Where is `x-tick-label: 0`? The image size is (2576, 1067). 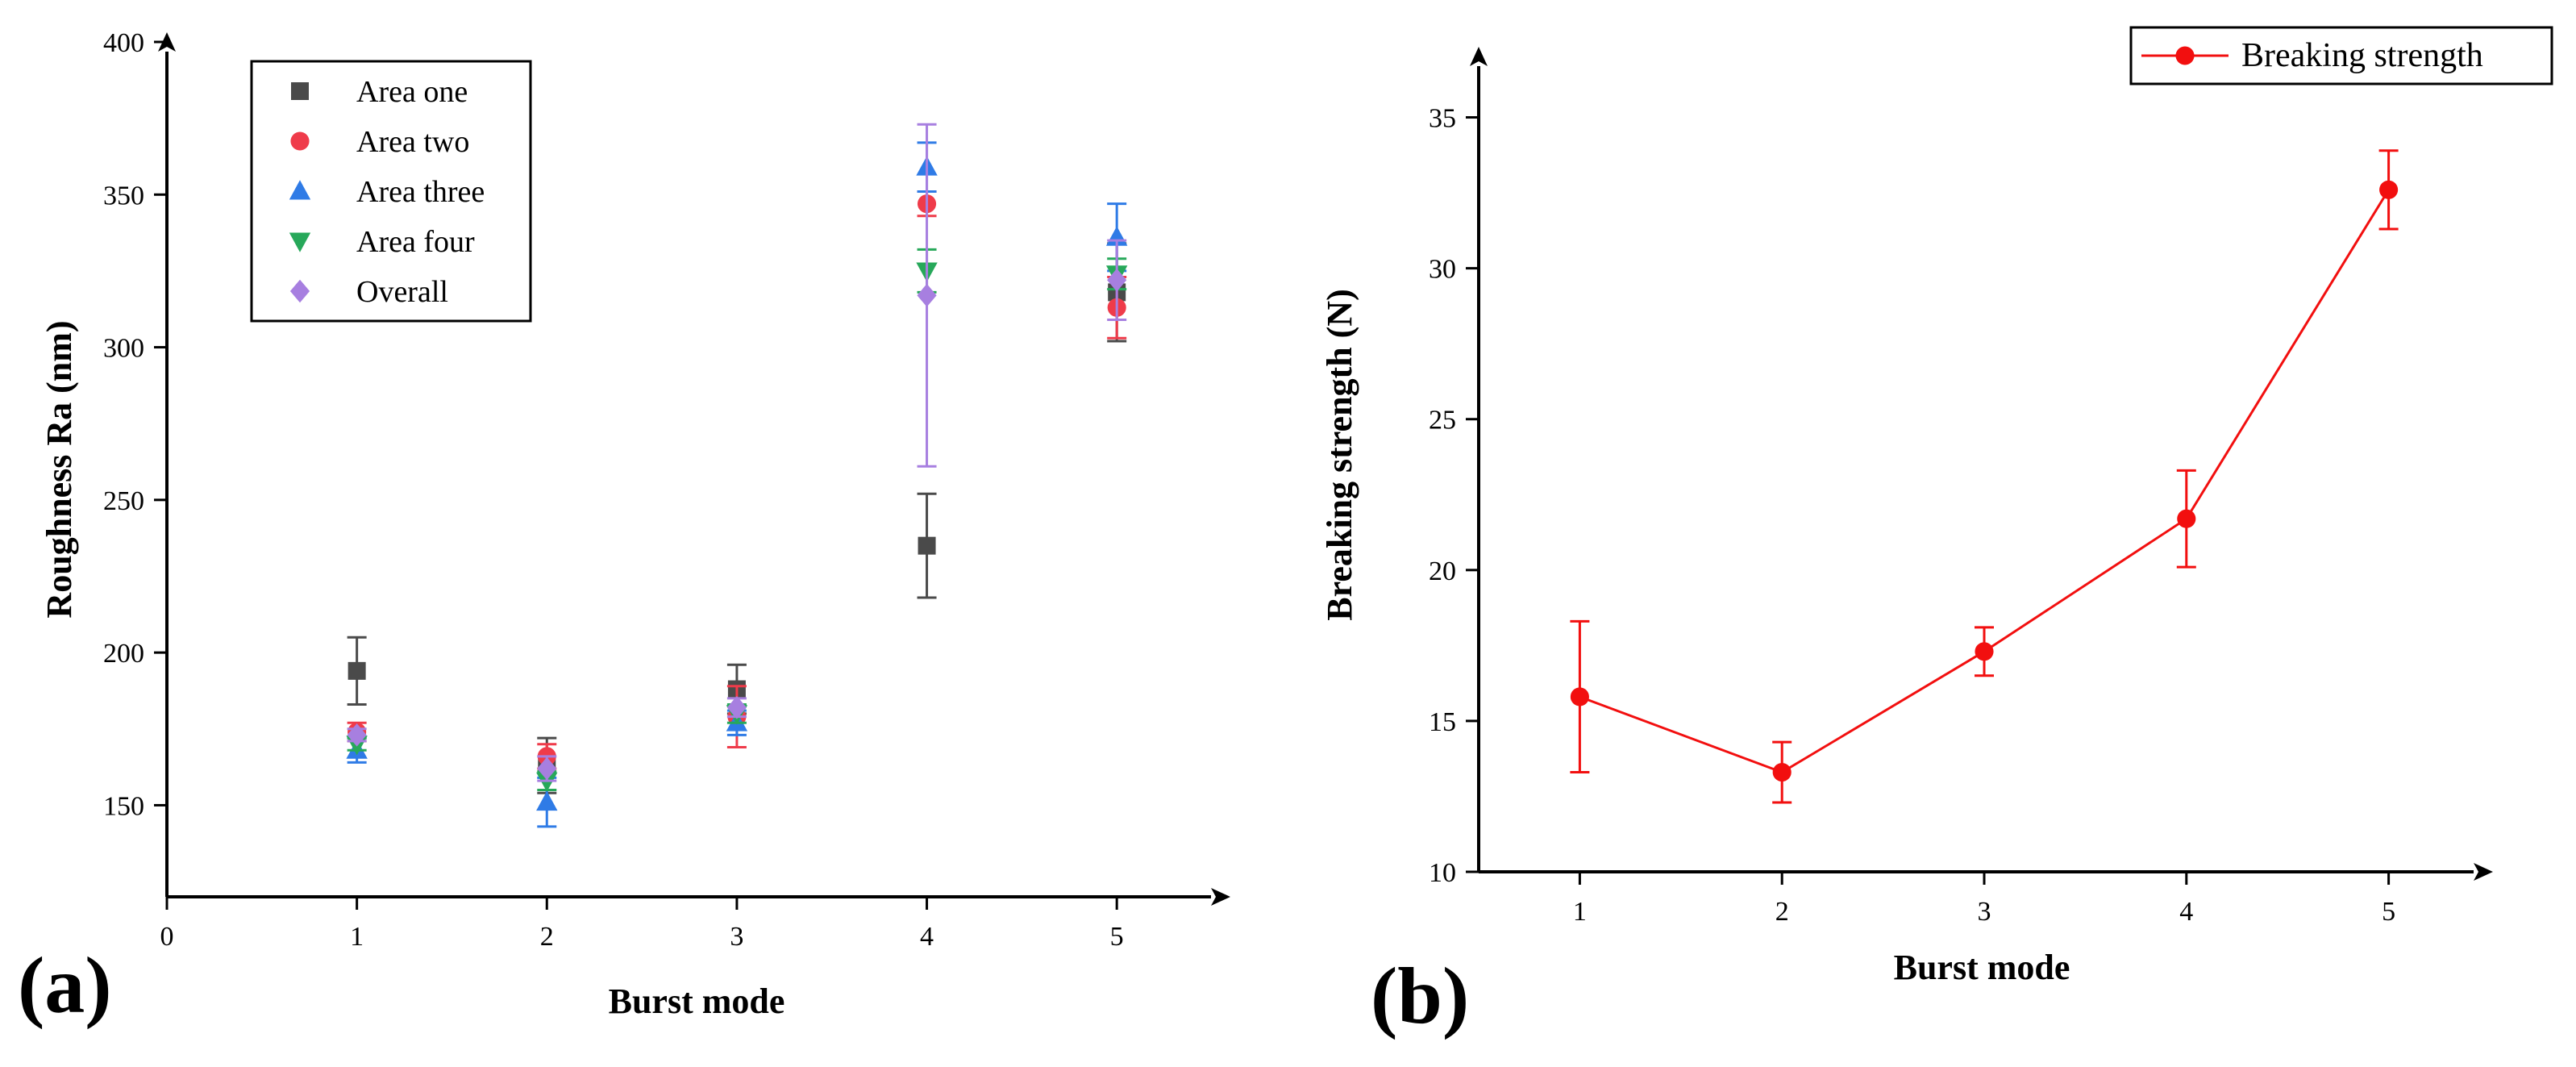
x-tick-label: 0 is located at coordinates (167, 937).